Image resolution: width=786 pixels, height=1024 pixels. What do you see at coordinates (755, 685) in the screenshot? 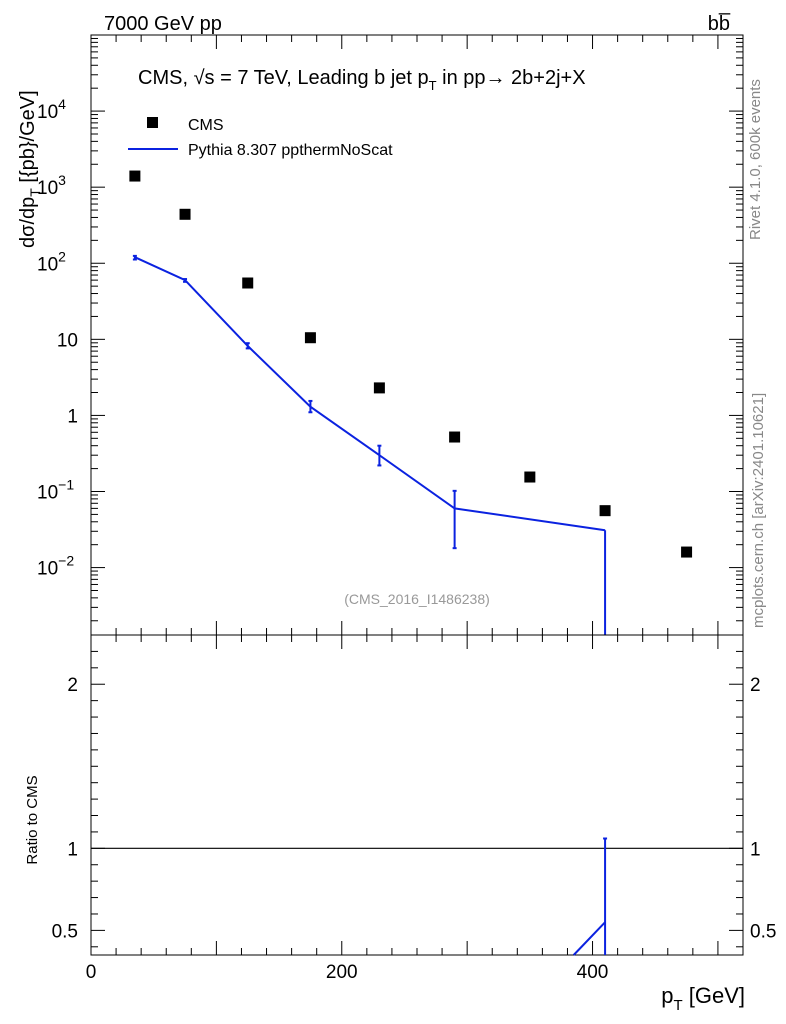
I see `ratio-y-tick-label-right: 2` at bounding box center [755, 685].